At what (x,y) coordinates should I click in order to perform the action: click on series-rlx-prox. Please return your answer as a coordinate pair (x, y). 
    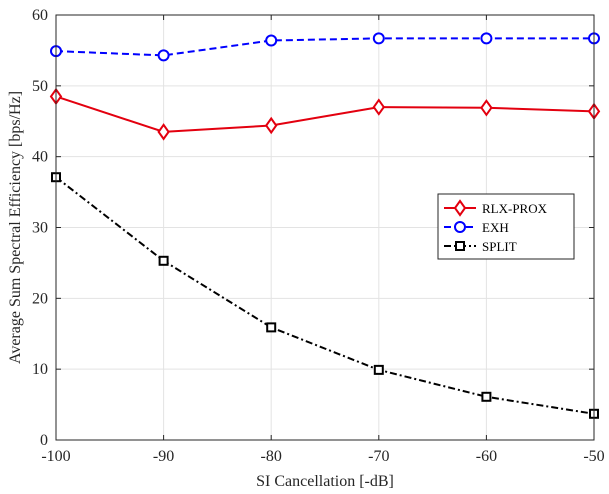
    Looking at the image, I should click on (325, 114).